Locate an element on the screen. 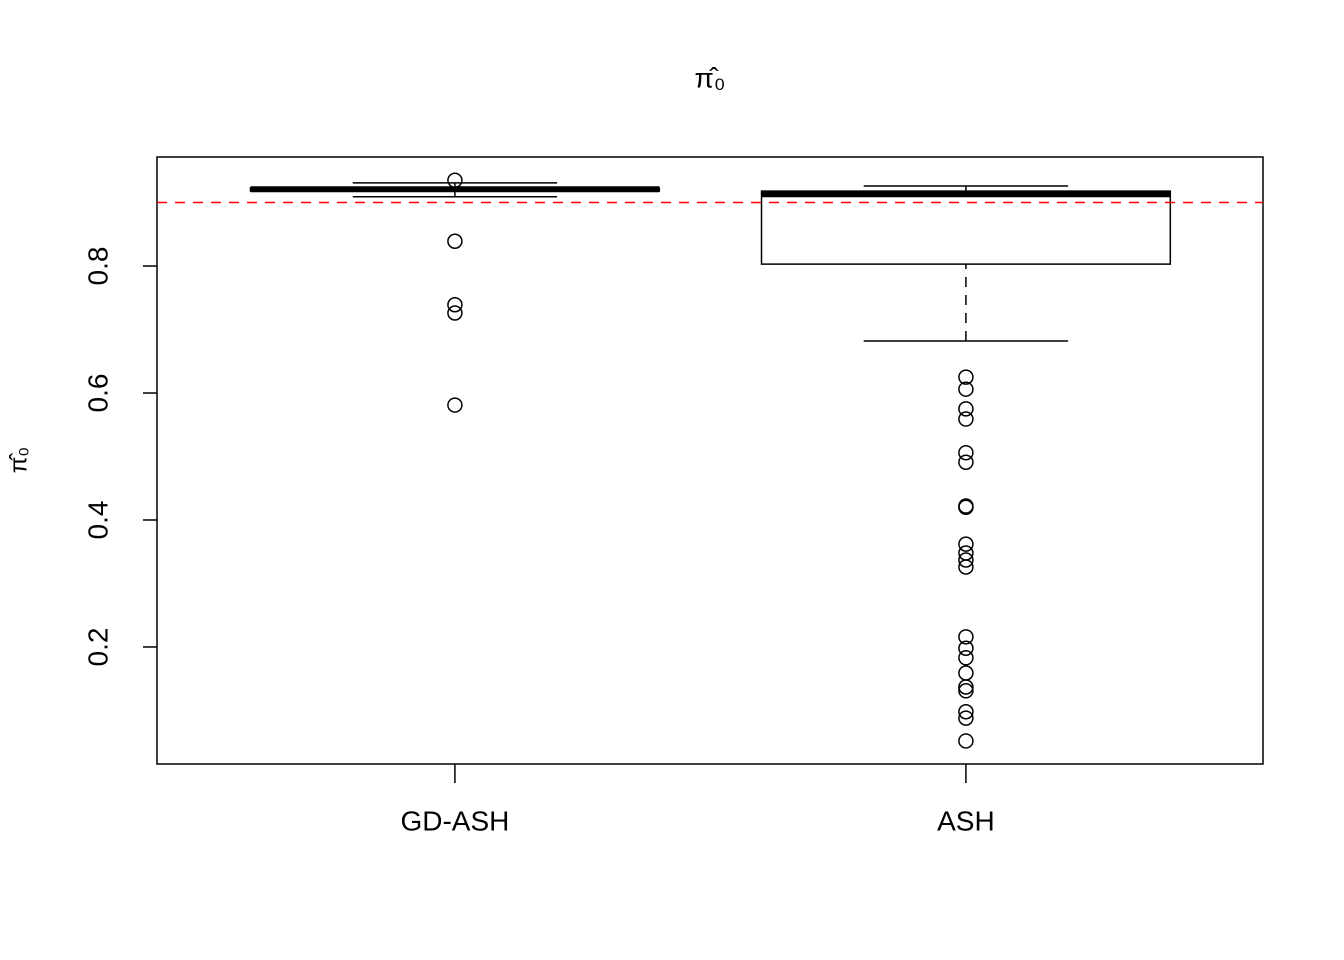  y-tick-label: 0.6 is located at coordinates (97, 393).